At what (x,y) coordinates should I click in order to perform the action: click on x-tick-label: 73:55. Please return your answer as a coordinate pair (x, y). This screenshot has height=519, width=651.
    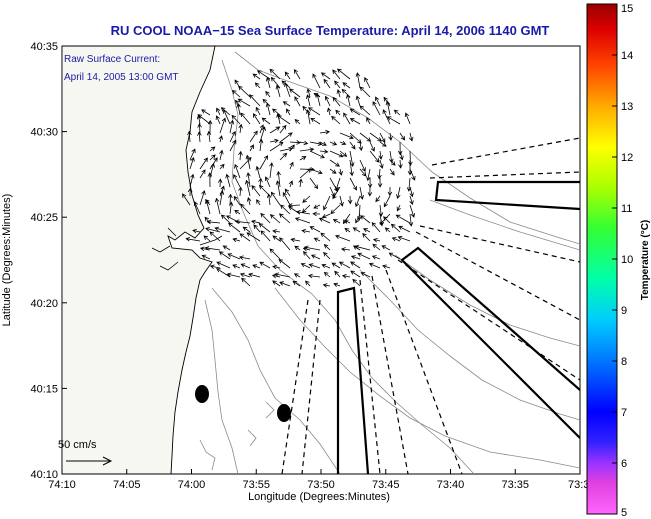
    Looking at the image, I should click on (256, 485).